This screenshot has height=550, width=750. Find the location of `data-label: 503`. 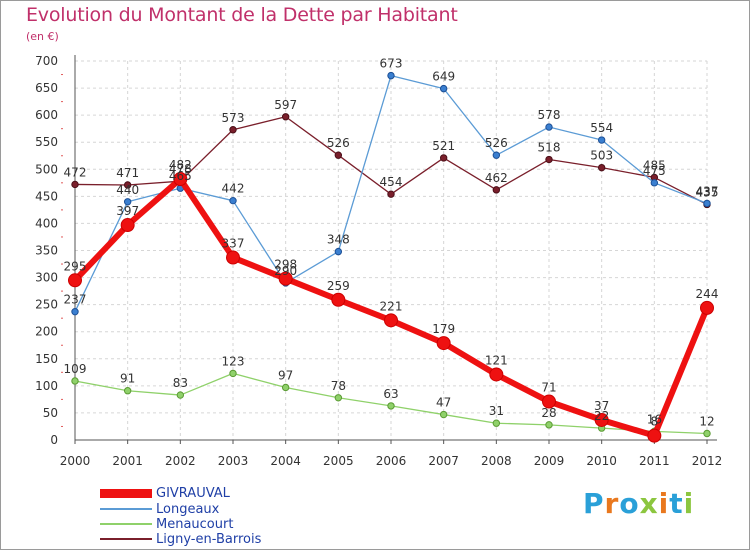

data-label: 503 is located at coordinates (601, 156).